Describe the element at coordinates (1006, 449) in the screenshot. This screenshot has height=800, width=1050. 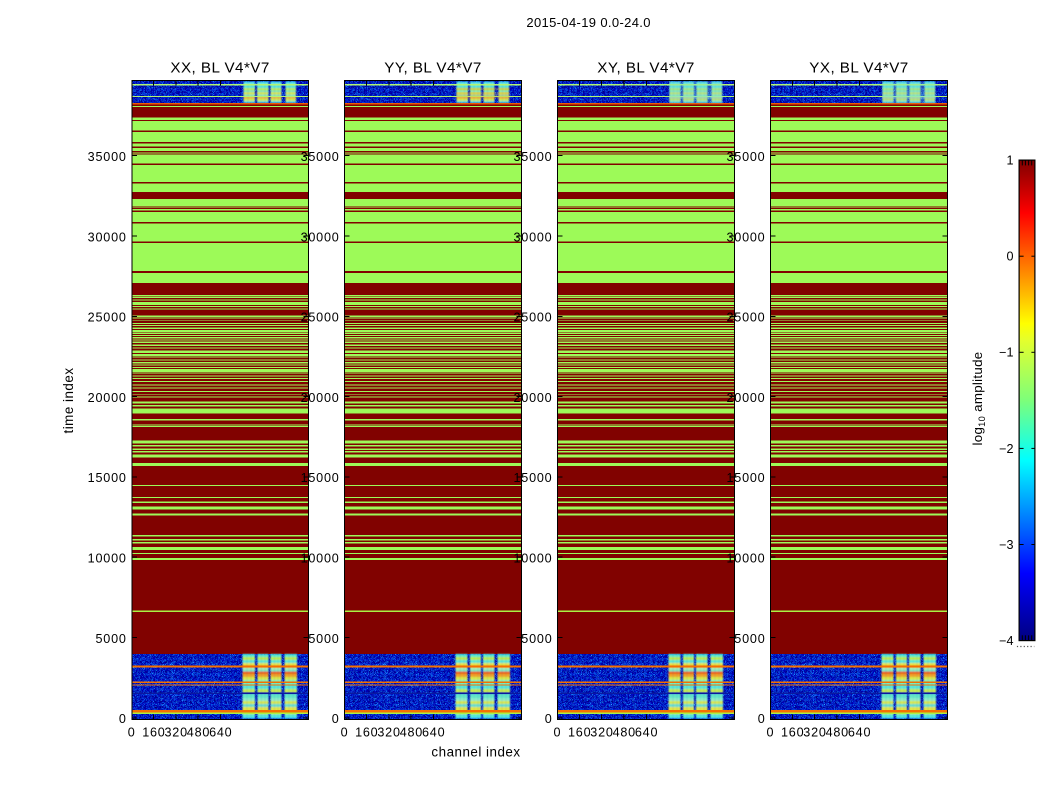
I see `svg-text: −2` at that location.